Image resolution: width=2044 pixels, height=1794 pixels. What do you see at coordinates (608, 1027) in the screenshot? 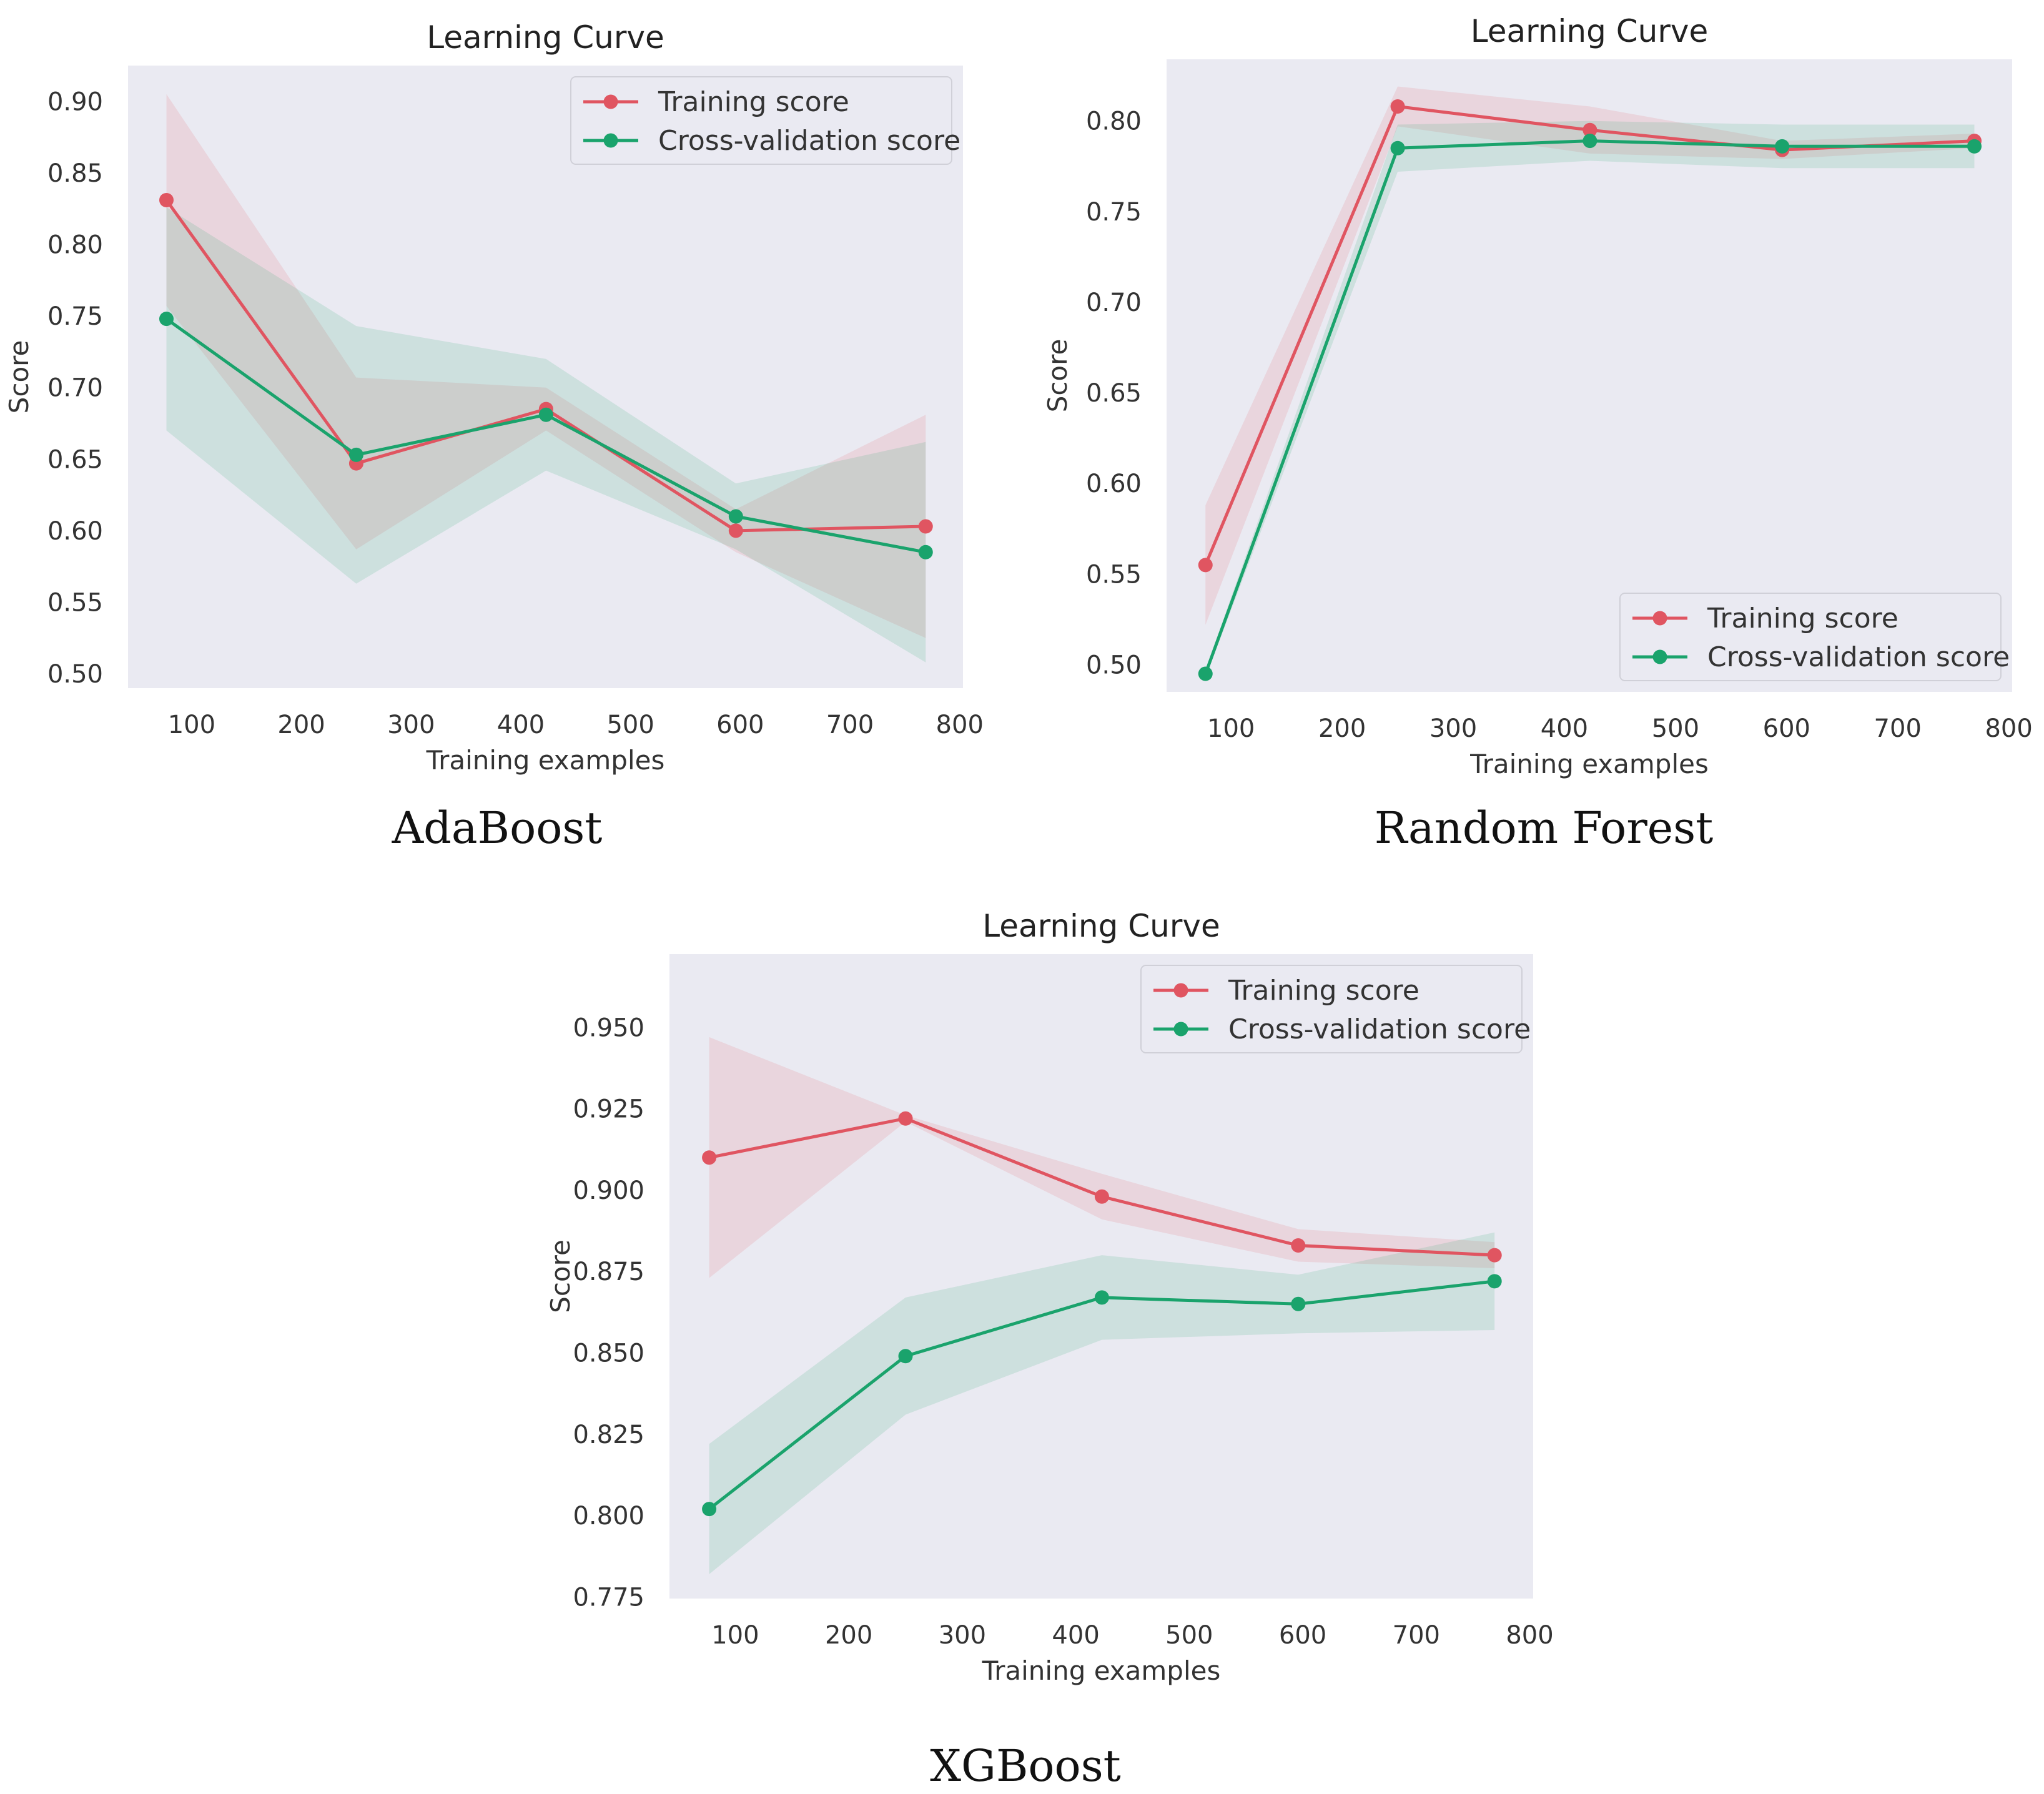
I see `y-tick-label: 0.950` at bounding box center [608, 1027].